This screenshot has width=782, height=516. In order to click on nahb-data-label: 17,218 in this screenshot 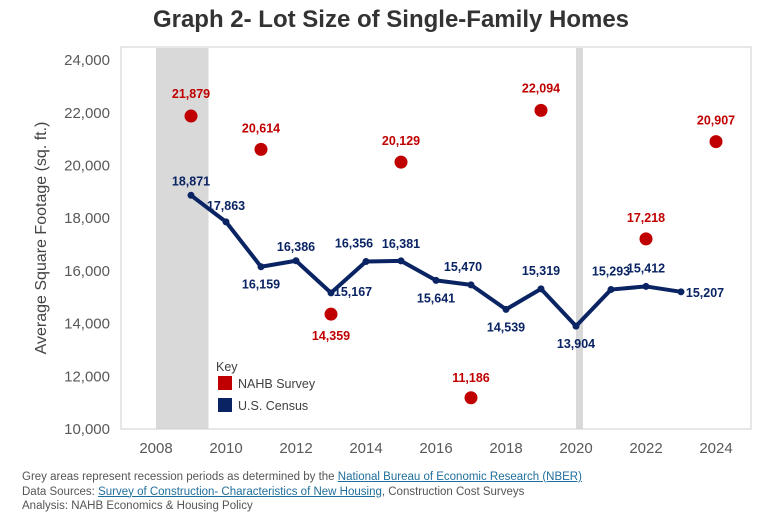, I will do `click(646, 218)`.